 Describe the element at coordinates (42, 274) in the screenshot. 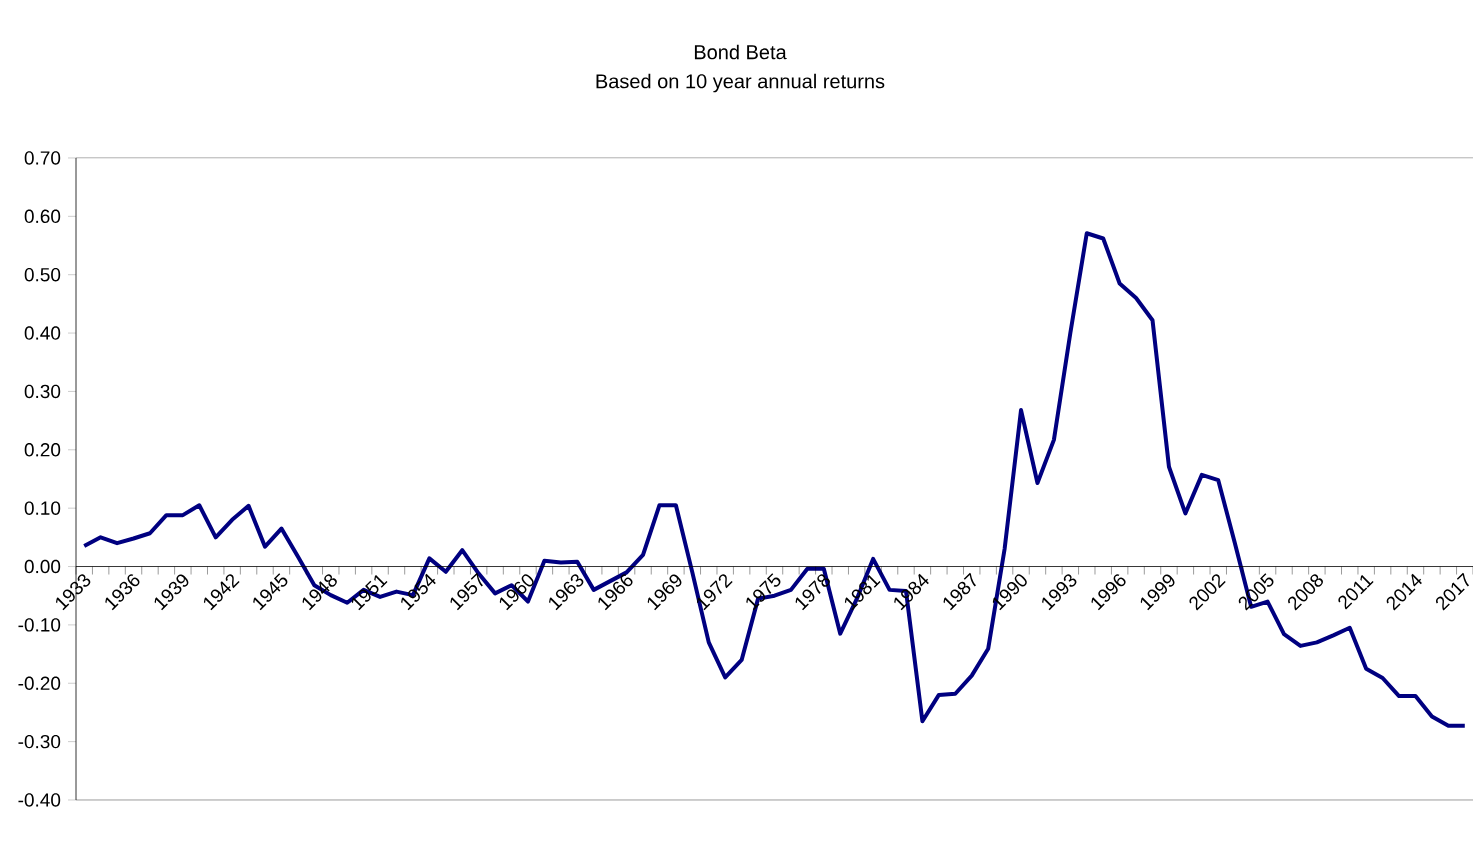

I see `y-tick-label: 0.50` at that location.